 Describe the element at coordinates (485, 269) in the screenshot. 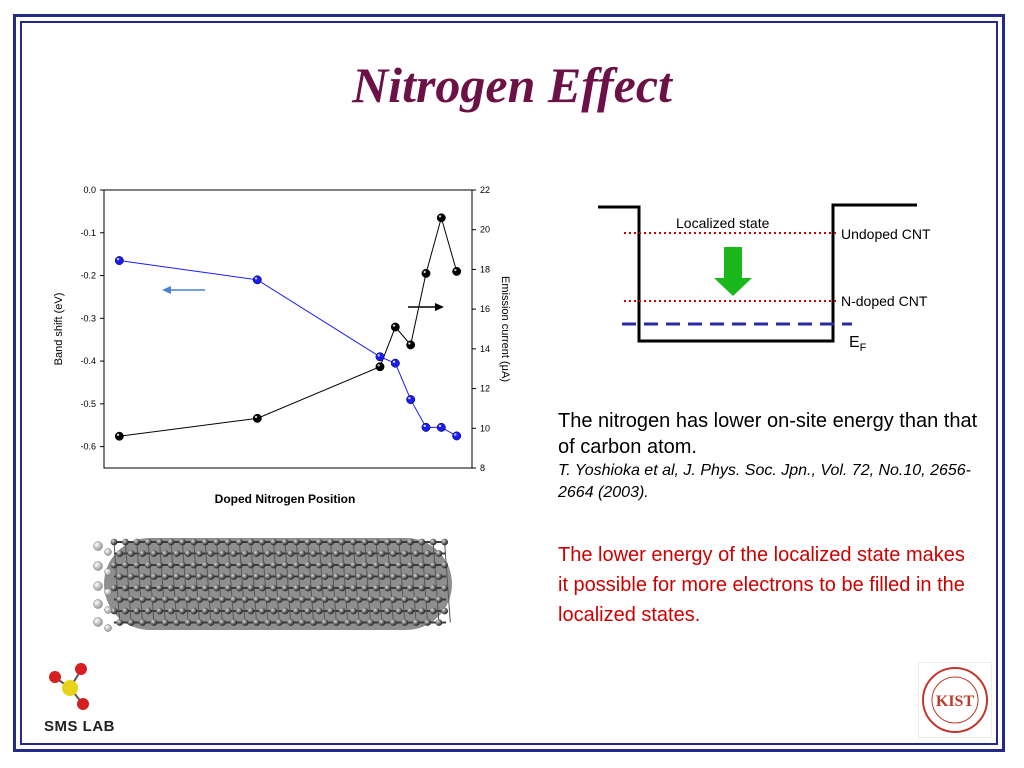

I see `right-tick-label: 18` at that location.